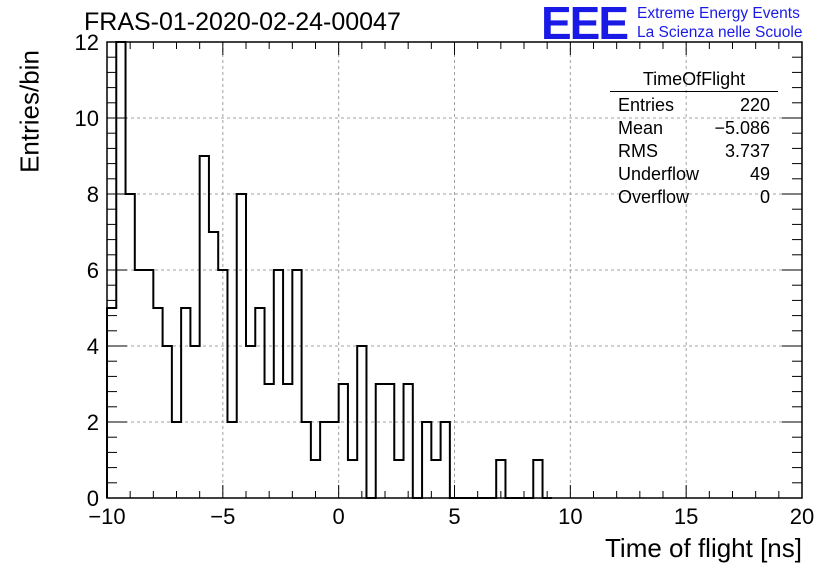 The image size is (836, 572). What do you see at coordinates (694, 105) in the screenshot?
I see `stats-row: Entries 220` at bounding box center [694, 105].